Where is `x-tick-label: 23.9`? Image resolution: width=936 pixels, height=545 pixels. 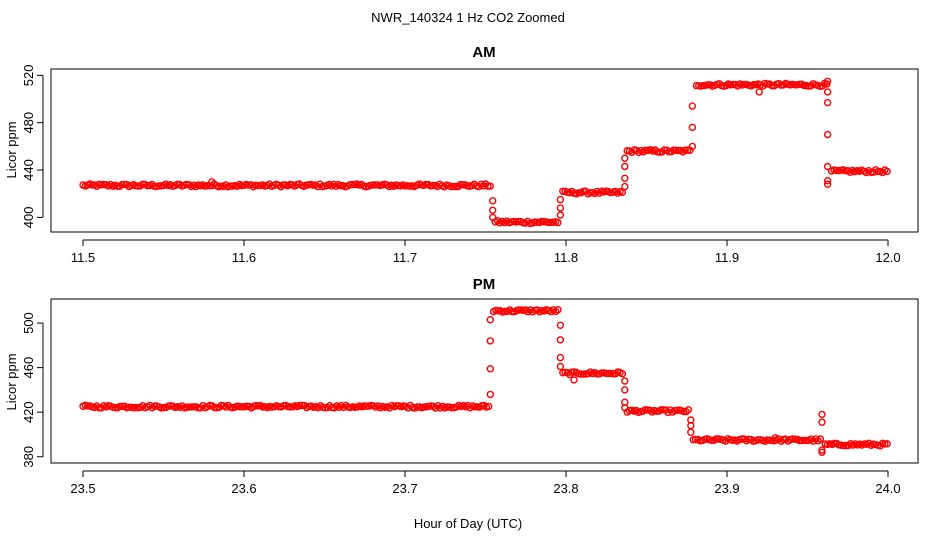 x-tick-label: 23.9 is located at coordinates (726, 488).